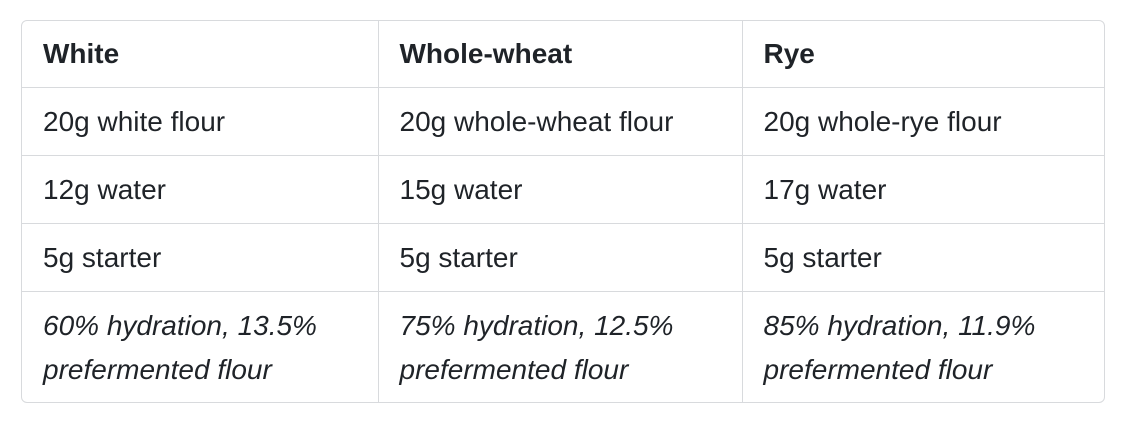 This screenshot has width=1126, height=426. I want to click on header-cell: Whole-wheat, so click(560, 54).